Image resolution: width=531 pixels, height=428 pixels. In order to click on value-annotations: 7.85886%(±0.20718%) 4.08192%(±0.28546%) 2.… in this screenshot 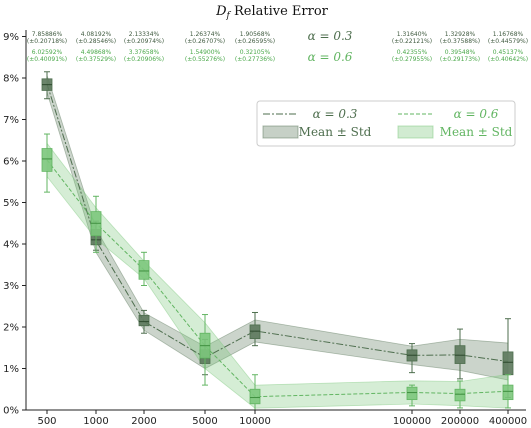, I will do `click(277, 47)`.